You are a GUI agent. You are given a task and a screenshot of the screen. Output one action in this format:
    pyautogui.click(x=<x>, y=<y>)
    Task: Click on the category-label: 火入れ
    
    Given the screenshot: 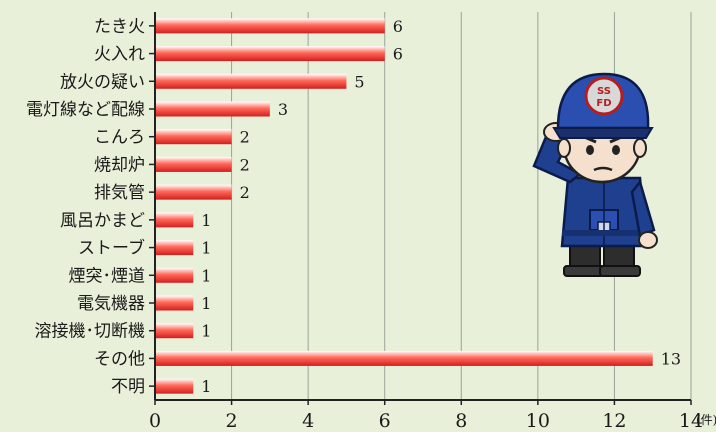 What is the action you would take?
    pyautogui.click(x=119, y=55)
    